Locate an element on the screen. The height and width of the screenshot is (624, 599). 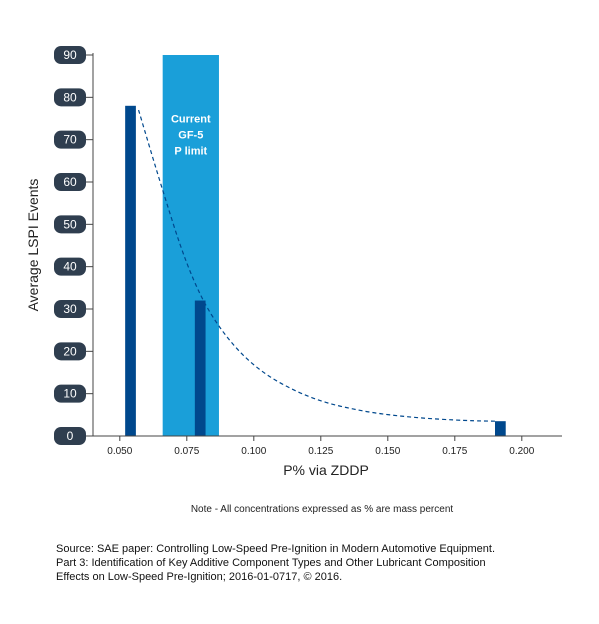
y-tick: 20 is located at coordinates (73, 351).